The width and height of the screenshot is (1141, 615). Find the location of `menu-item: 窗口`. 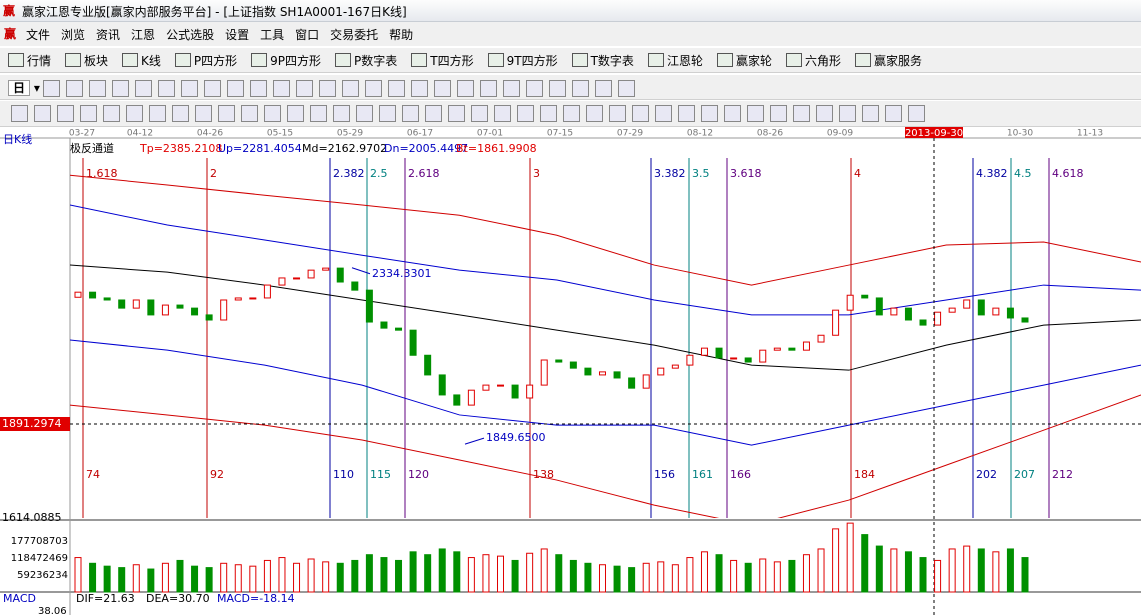

menu-item: 窗口 is located at coordinates (307, 35).